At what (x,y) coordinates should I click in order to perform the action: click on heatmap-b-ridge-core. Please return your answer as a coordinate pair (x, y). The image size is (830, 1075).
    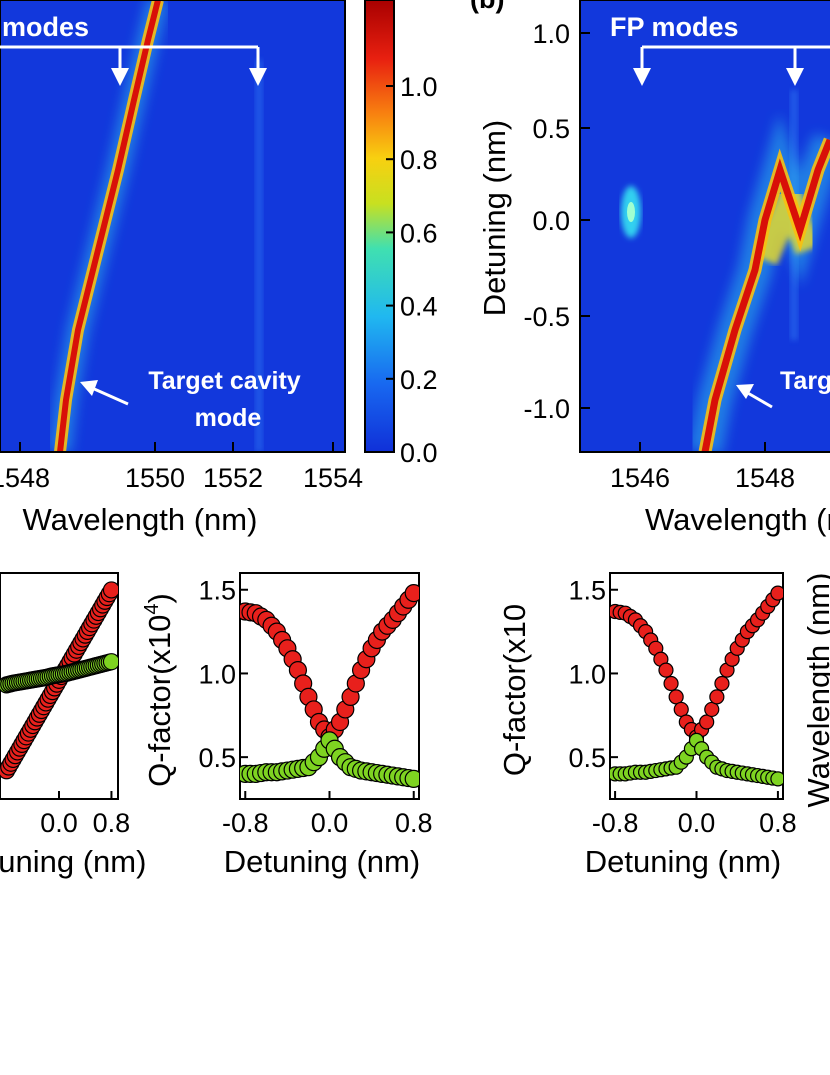
    Looking at the image, I should click on (765, 295).